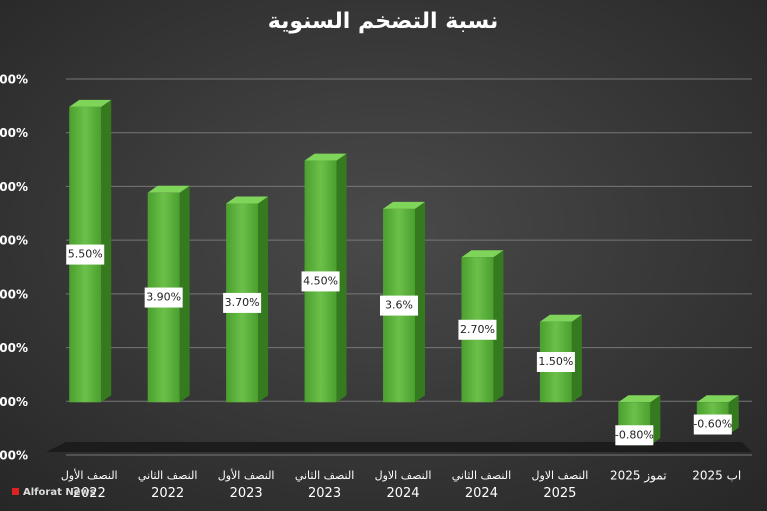 This screenshot has width=767, height=511. What do you see at coordinates (324, 485) in the screenshot?
I see `x-tick-label: النصف الثاني 2023` at bounding box center [324, 485].